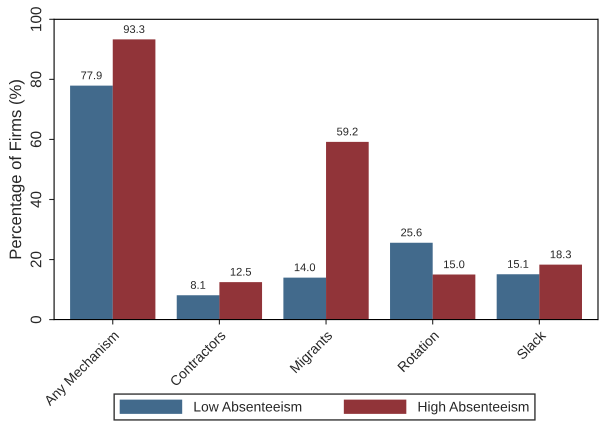 This screenshot has height=429, width=601. I want to click on data-label: 14.0, so click(305, 267).